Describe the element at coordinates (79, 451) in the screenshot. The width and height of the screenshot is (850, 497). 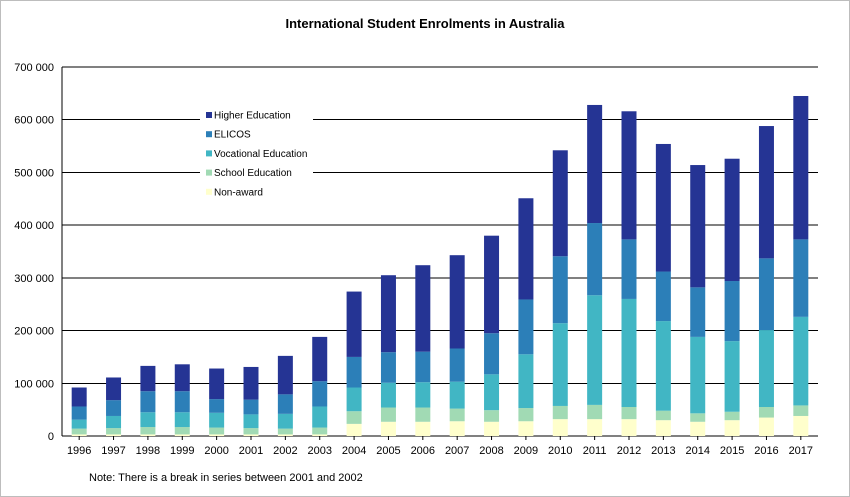
I see `x-tick-label: 1996` at that location.